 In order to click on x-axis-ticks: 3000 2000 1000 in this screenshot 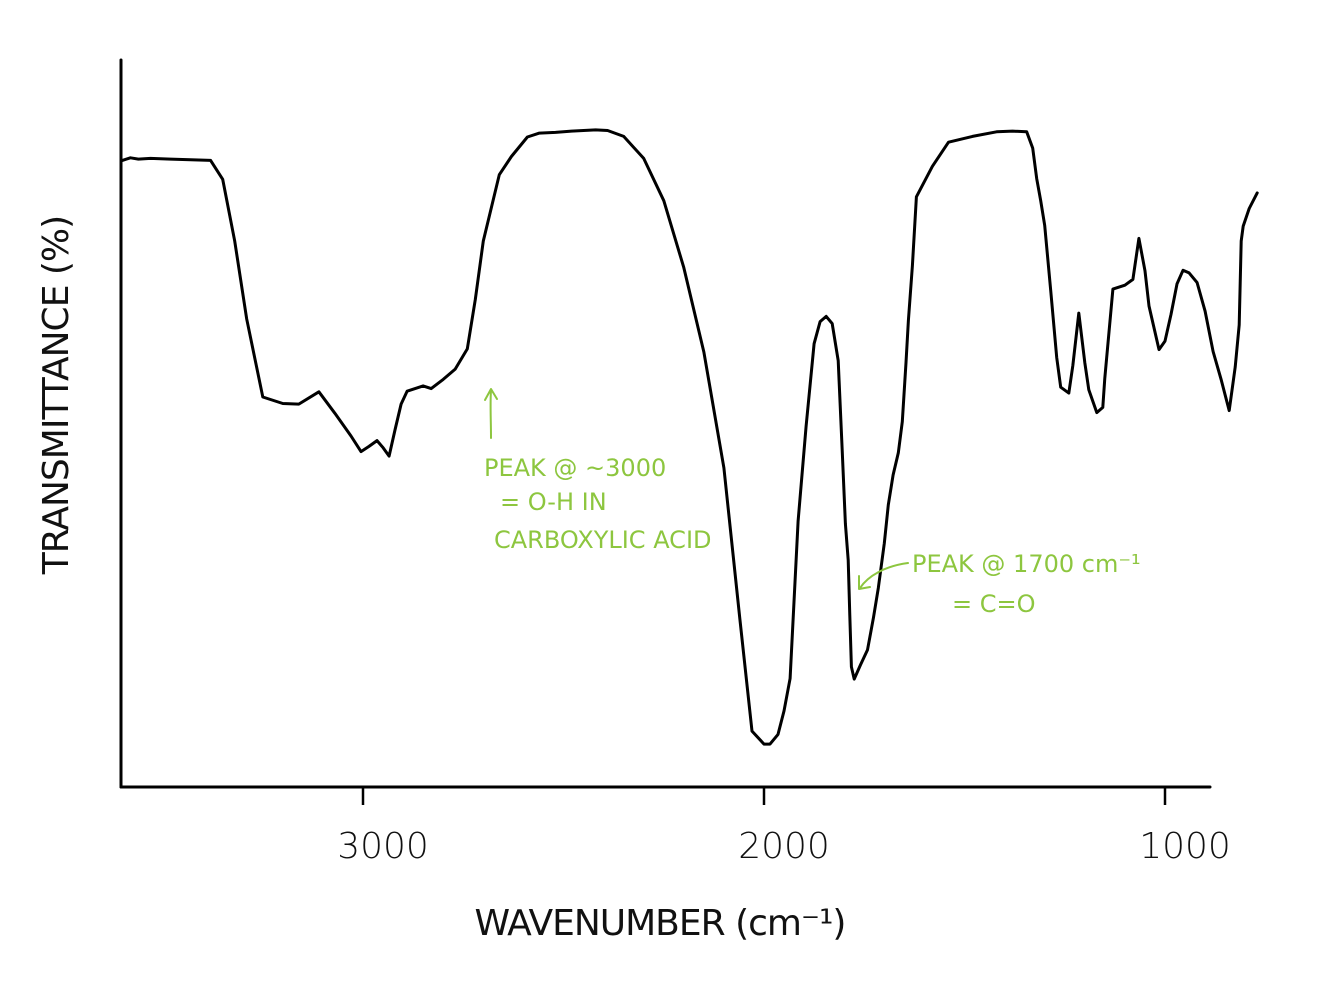, I will do `click(784, 827)`.